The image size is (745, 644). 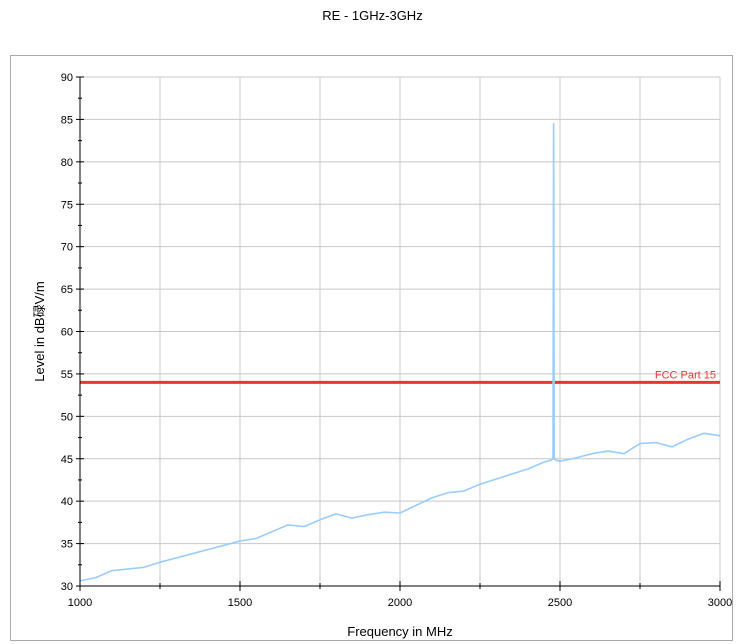 What do you see at coordinates (67, 333) in the screenshot?
I see `y-tick-label: 60` at bounding box center [67, 333].